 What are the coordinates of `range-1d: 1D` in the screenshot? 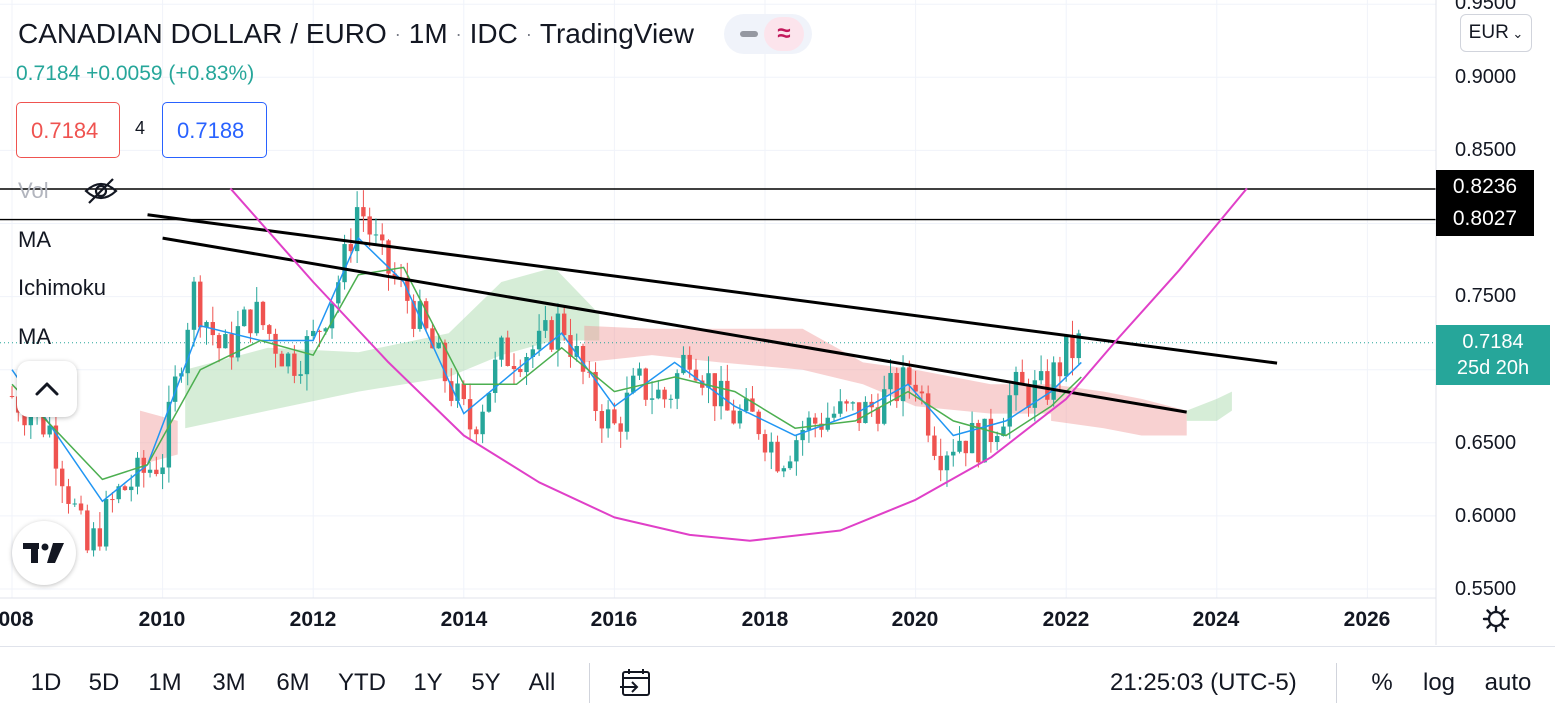 It's located at (46, 682).